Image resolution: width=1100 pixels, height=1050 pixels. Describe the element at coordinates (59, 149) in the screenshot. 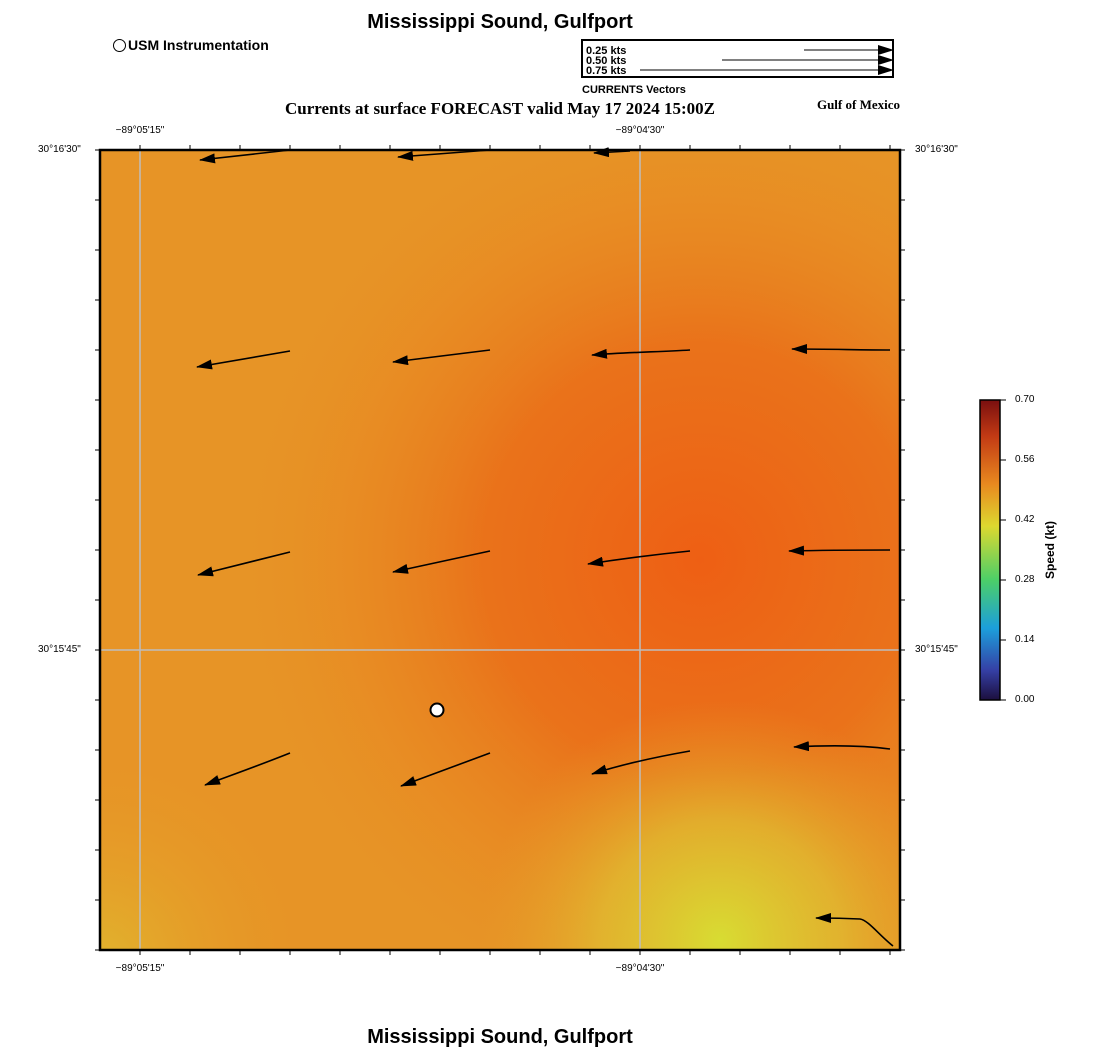

I see `lat-label-west-top: 30°16'30"` at that location.